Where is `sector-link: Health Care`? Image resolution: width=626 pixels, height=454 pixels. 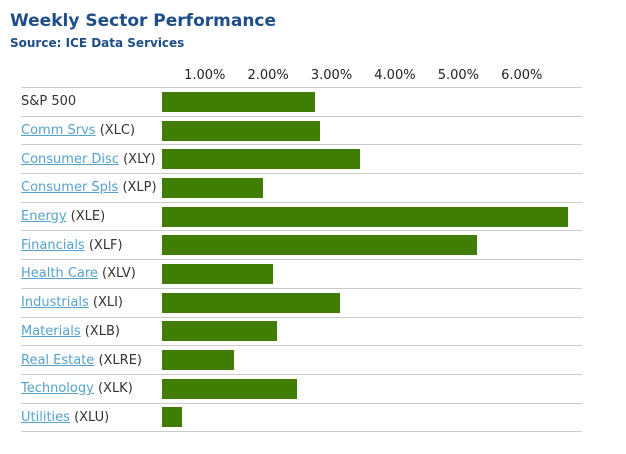
sector-link: Health Care is located at coordinates (59, 274).